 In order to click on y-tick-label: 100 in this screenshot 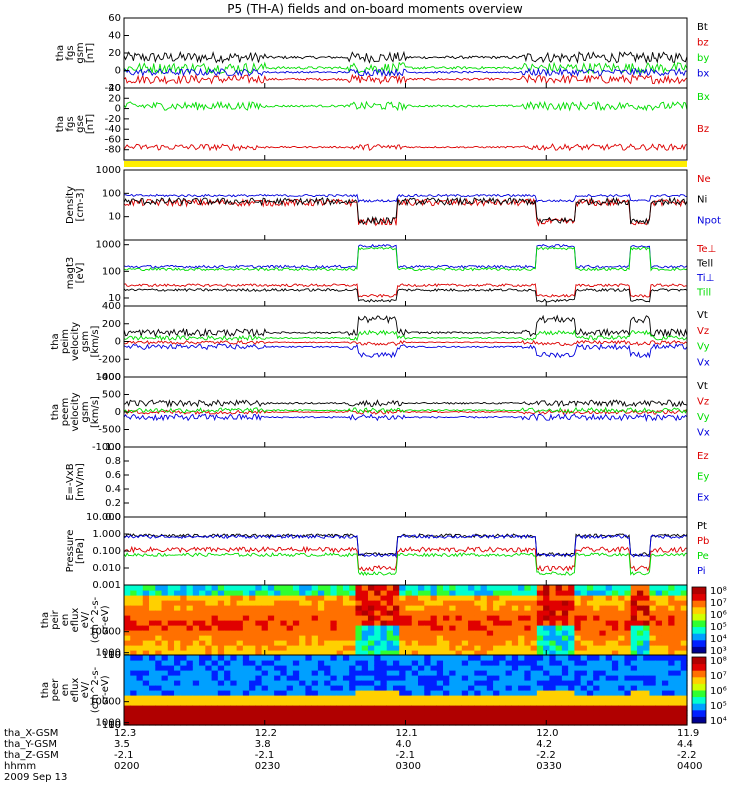, I will do `click(111, 655)`.